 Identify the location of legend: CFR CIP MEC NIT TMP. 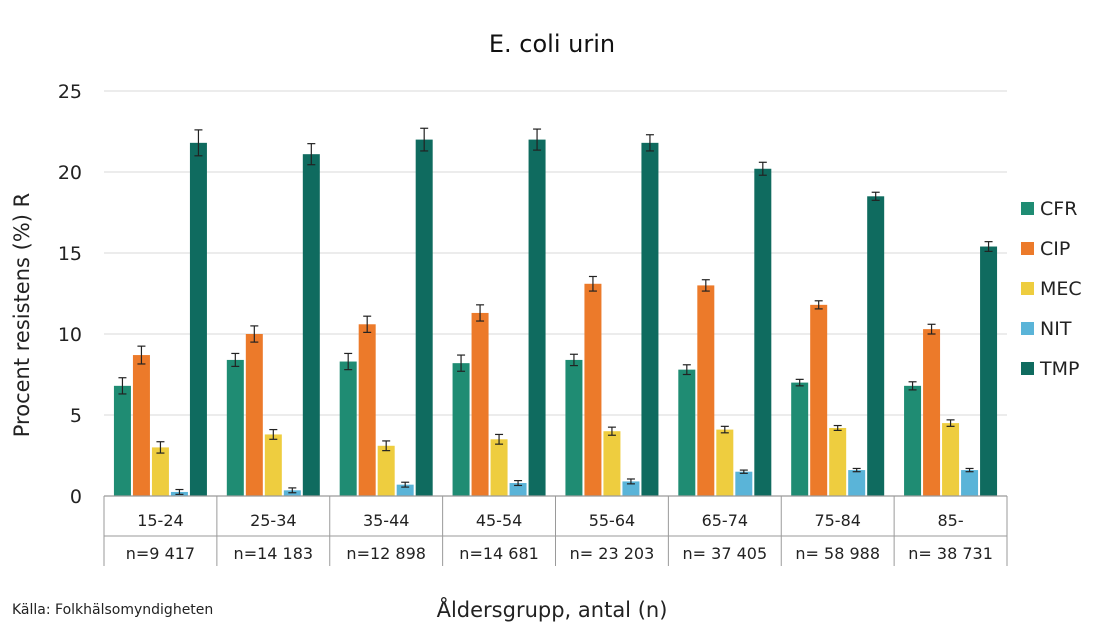
(1051, 289).